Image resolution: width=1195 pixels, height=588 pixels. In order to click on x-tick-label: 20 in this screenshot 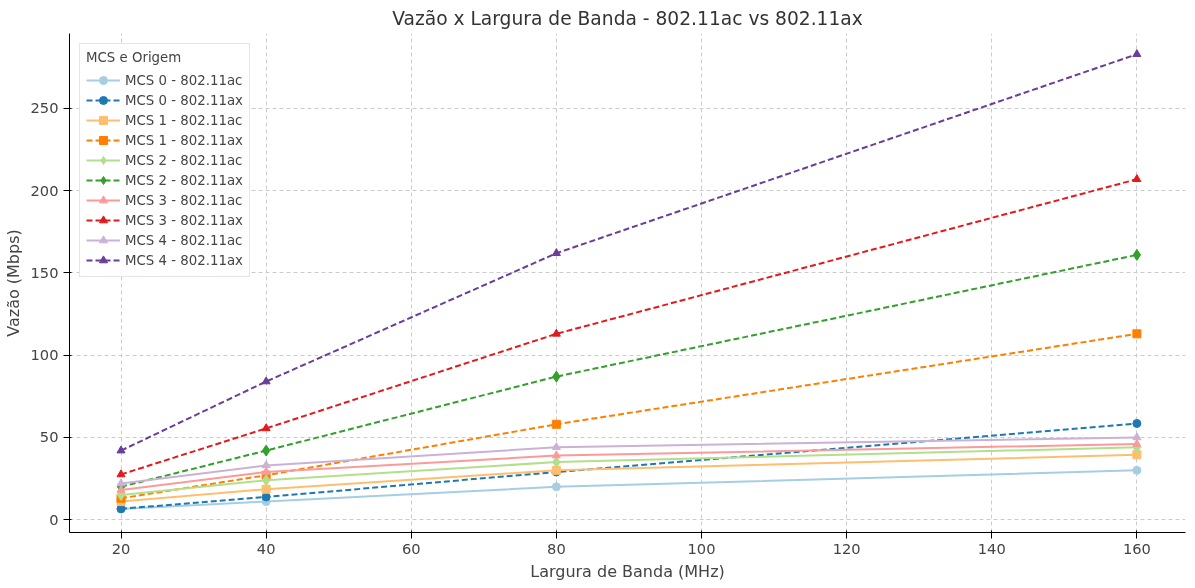, I will do `click(121, 548)`.